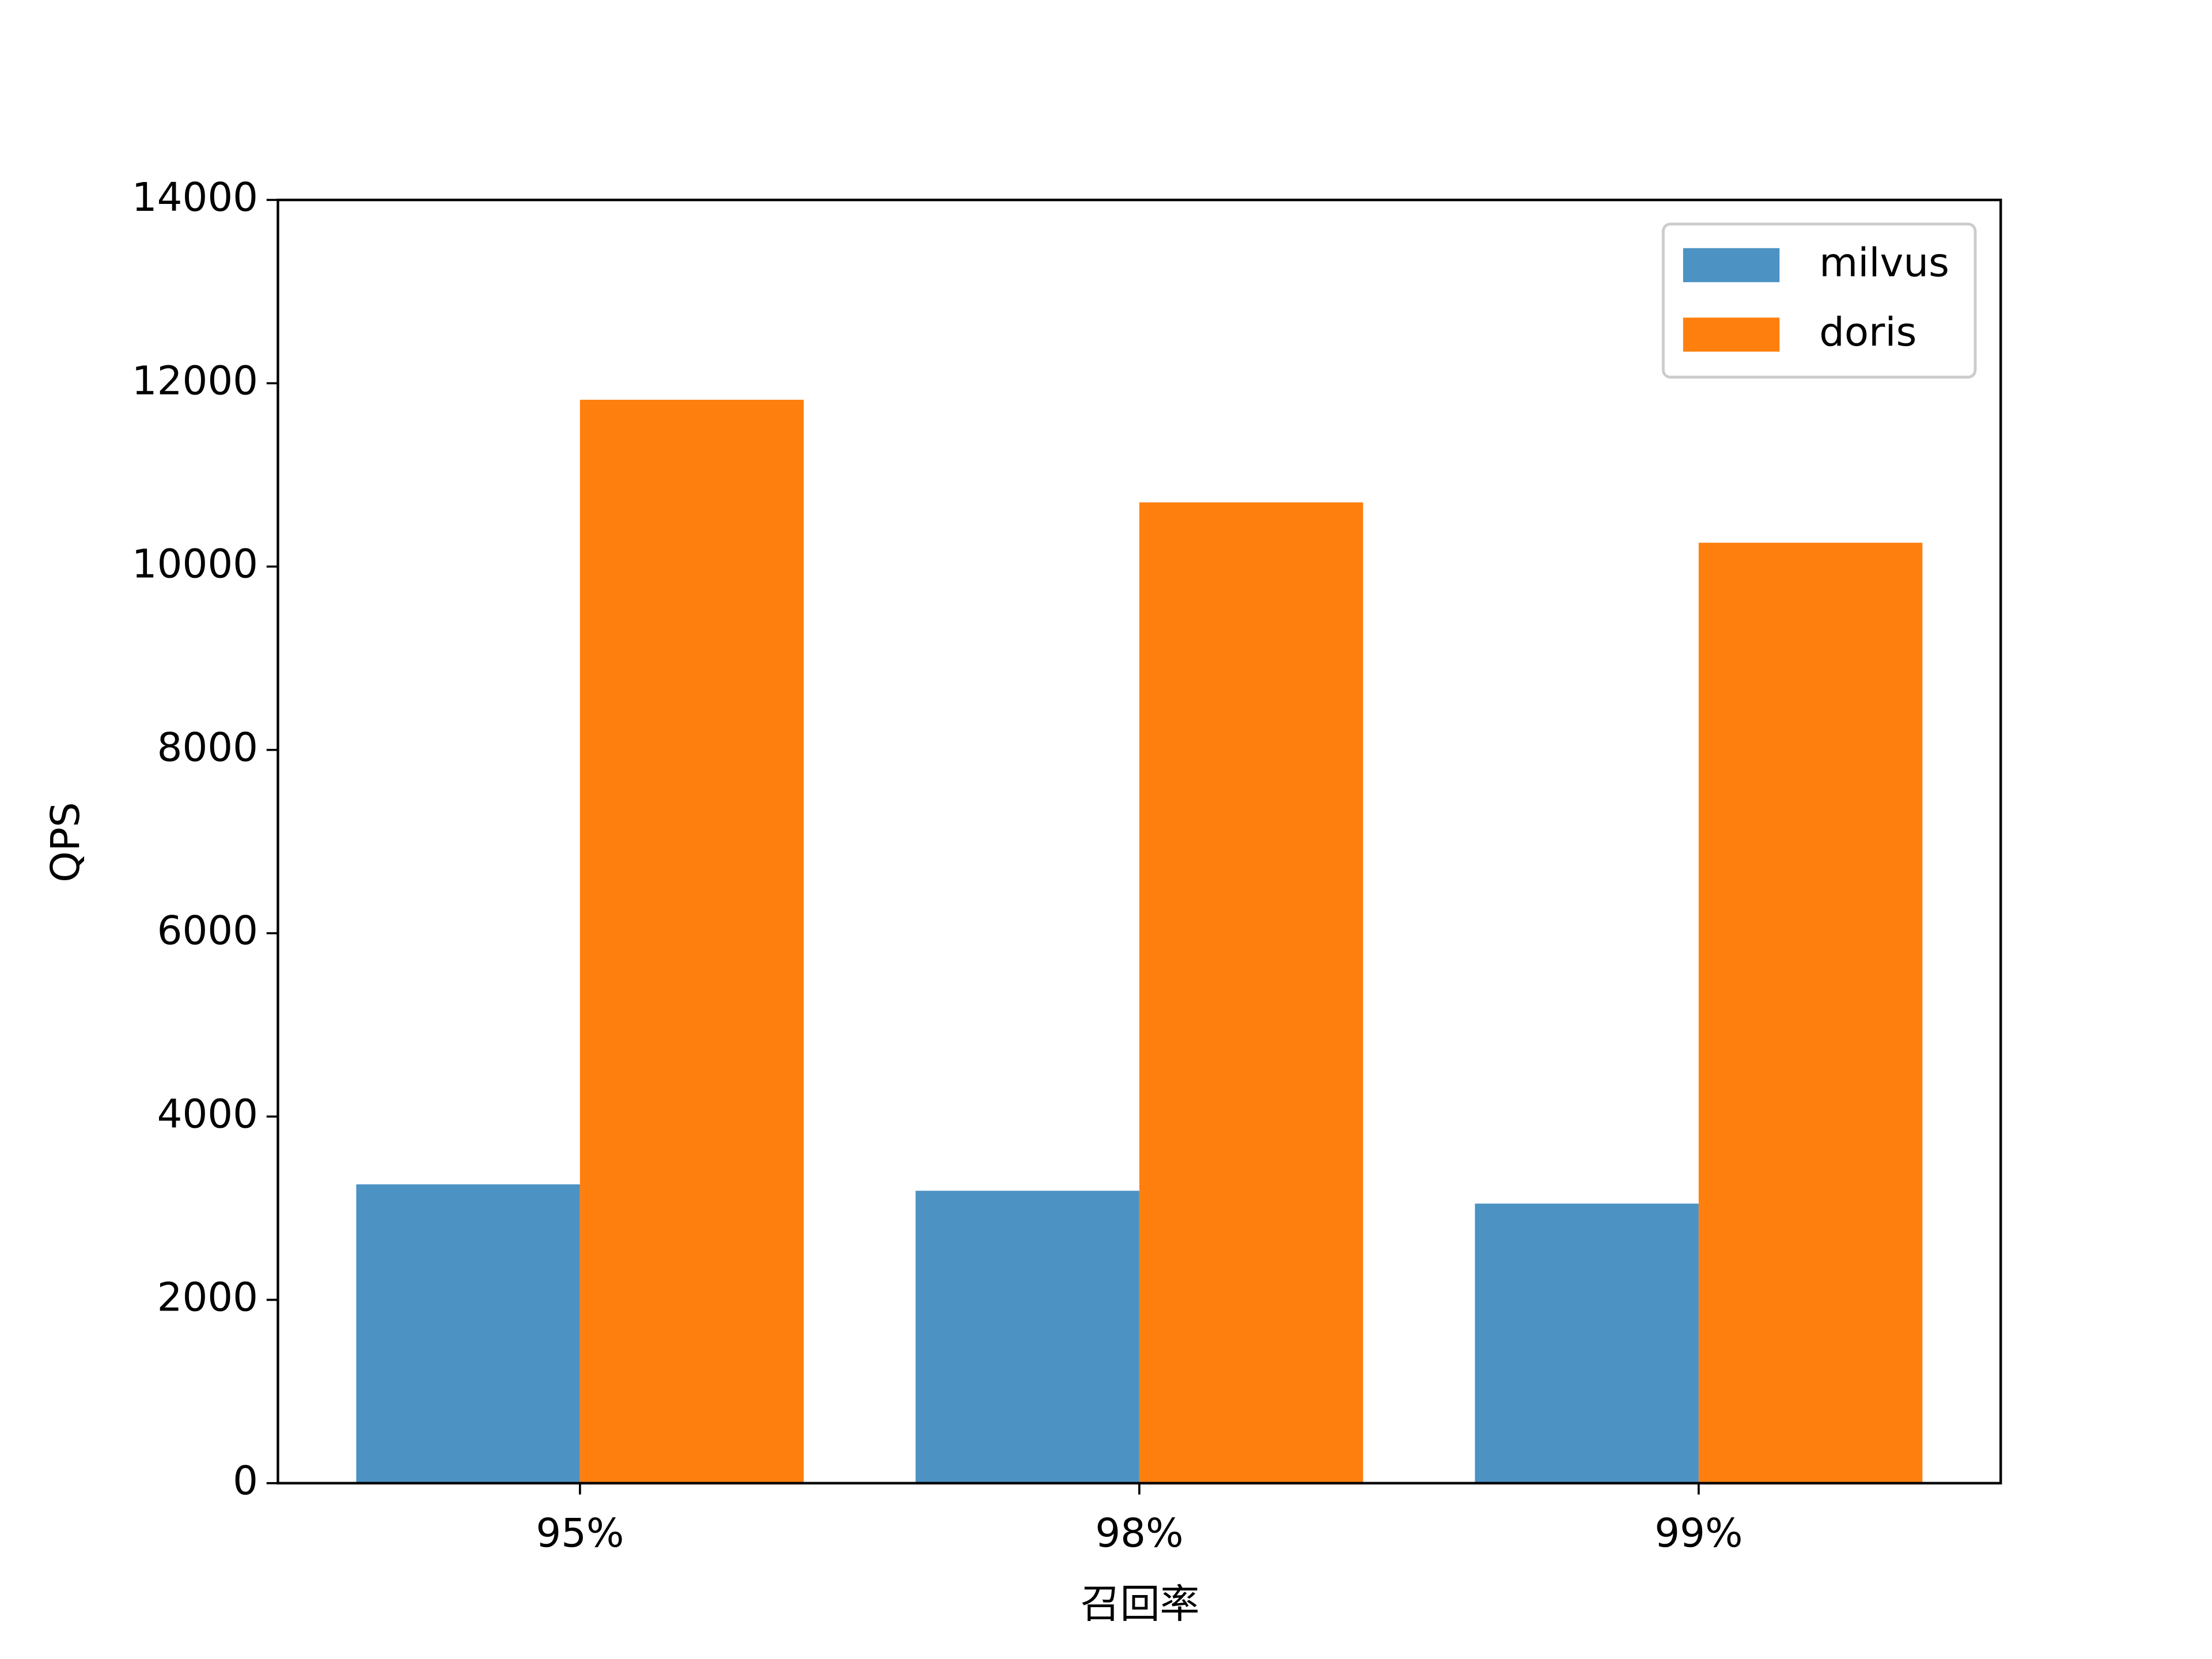  What do you see at coordinates (580, 1533) in the screenshot?
I see `x-tick-label: 95%` at bounding box center [580, 1533].